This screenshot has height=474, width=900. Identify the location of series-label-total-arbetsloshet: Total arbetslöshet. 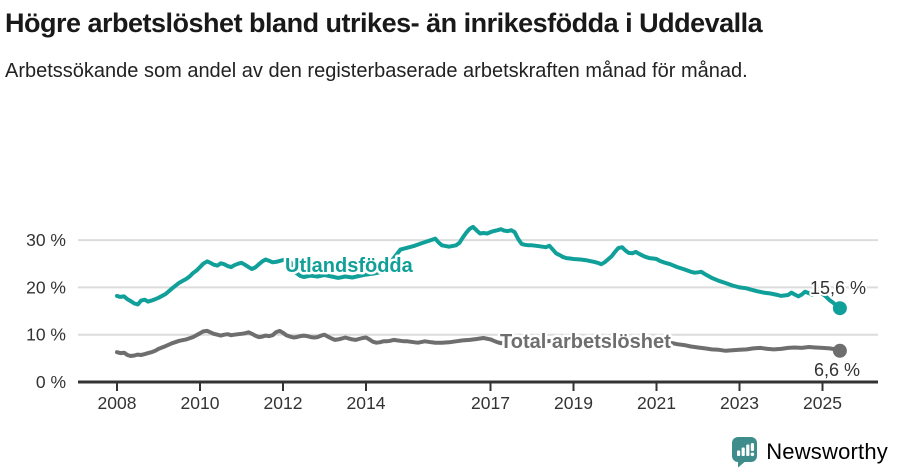
(585, 342).